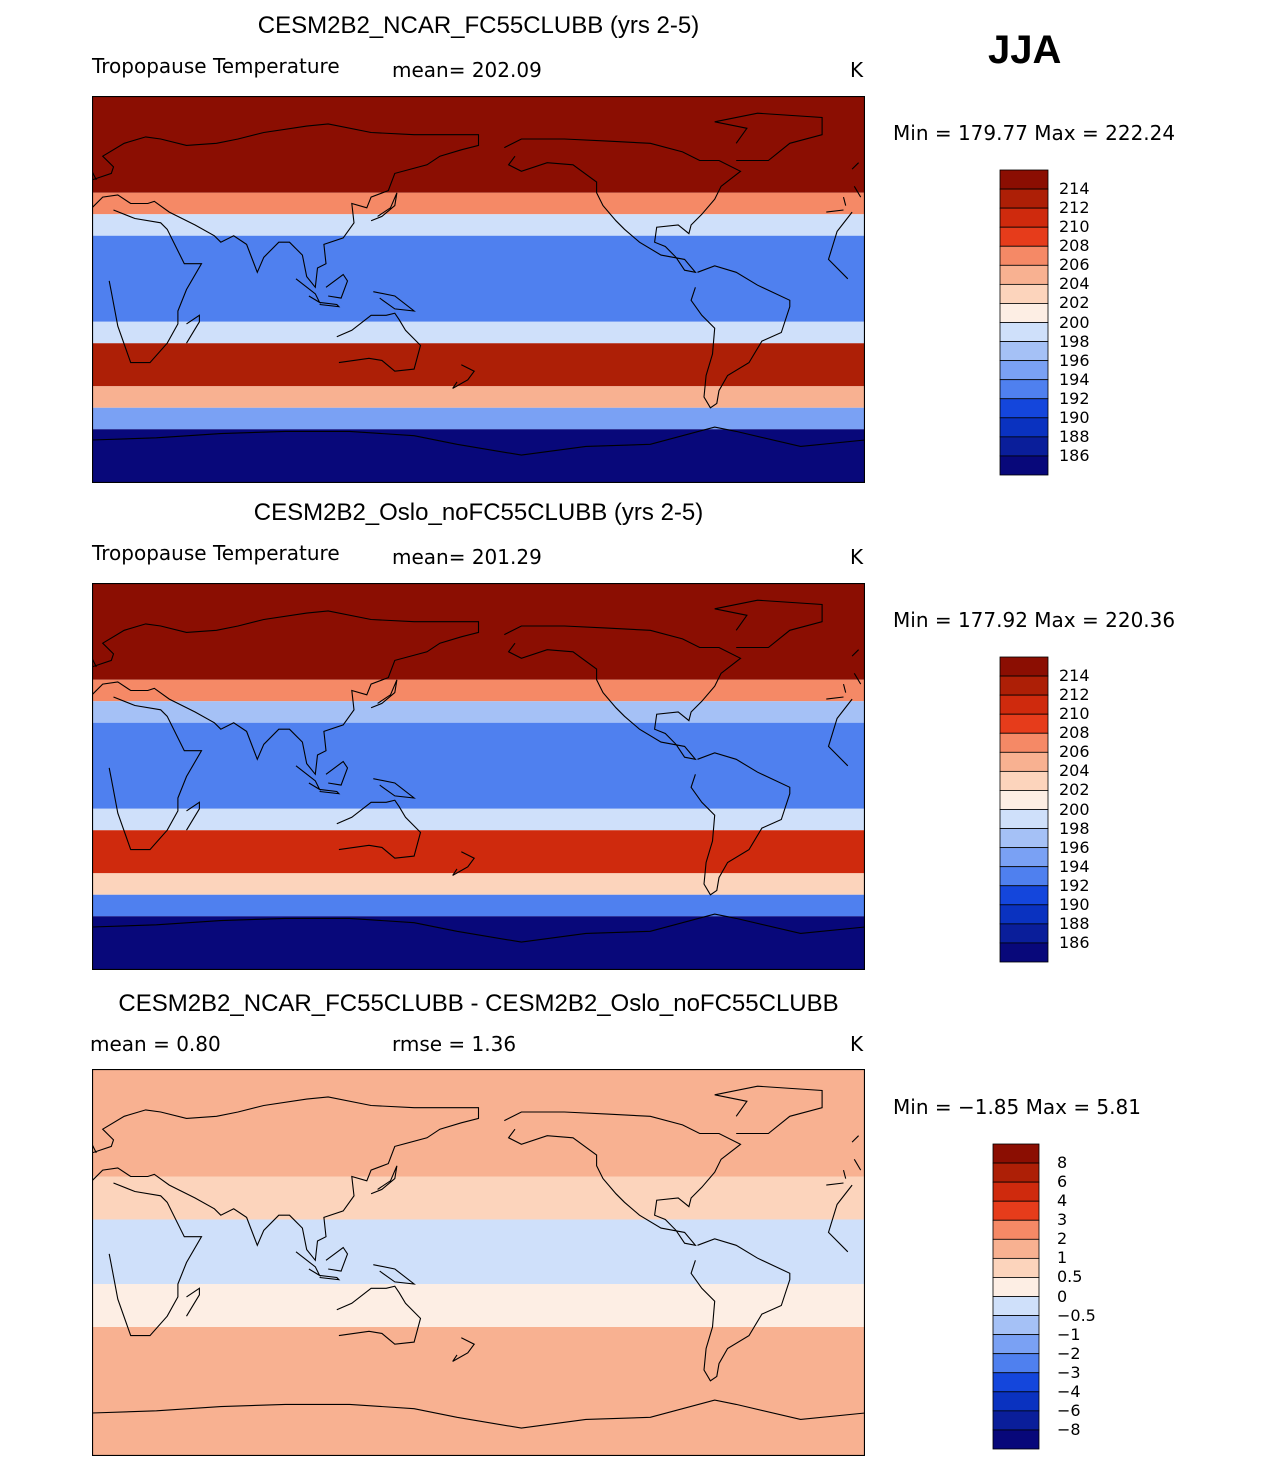 The height and width of the screenshot is (1463, 1285). I want to click on panel2-units: K, so click(857, 557).